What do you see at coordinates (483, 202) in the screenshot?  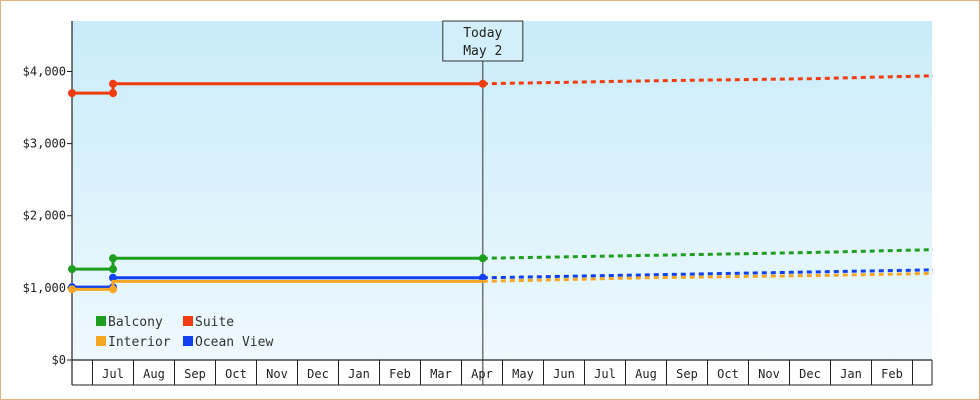 I see `today-marker: Today May 2` at bounding box center [483, 202].